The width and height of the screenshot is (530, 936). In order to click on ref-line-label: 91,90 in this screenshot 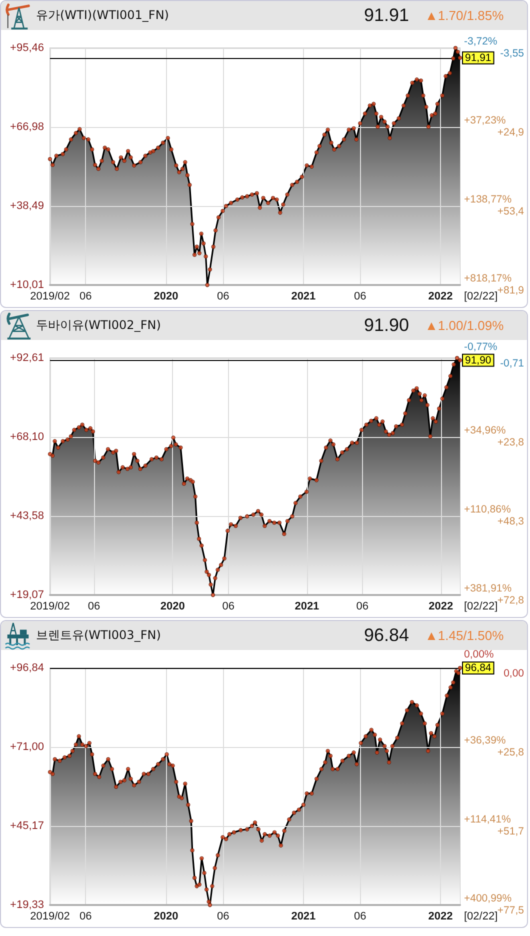, I will do `click(478, 360)`.